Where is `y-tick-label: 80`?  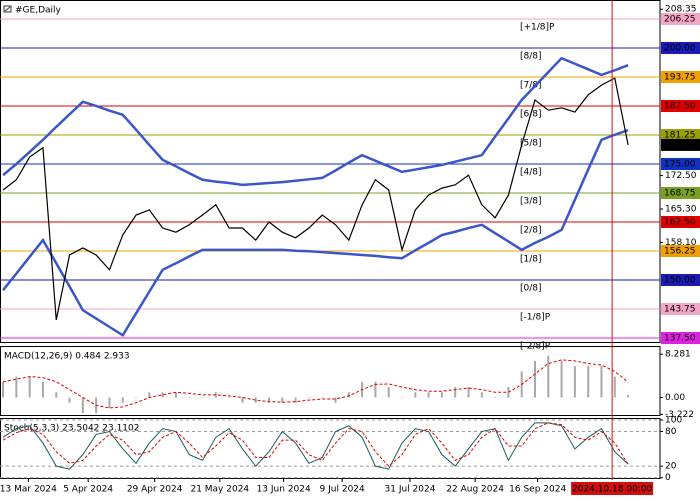
y-tick-label: 80 is located at coordinates (671, 432).